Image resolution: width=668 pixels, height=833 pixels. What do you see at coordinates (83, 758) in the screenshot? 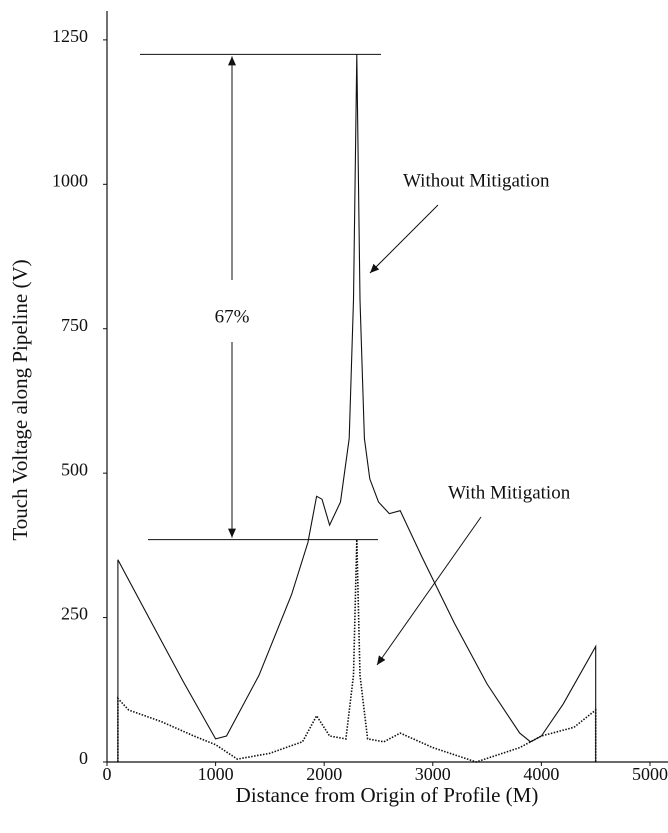
I see `y-tick-label: 0` at bounding box center [83, 758].